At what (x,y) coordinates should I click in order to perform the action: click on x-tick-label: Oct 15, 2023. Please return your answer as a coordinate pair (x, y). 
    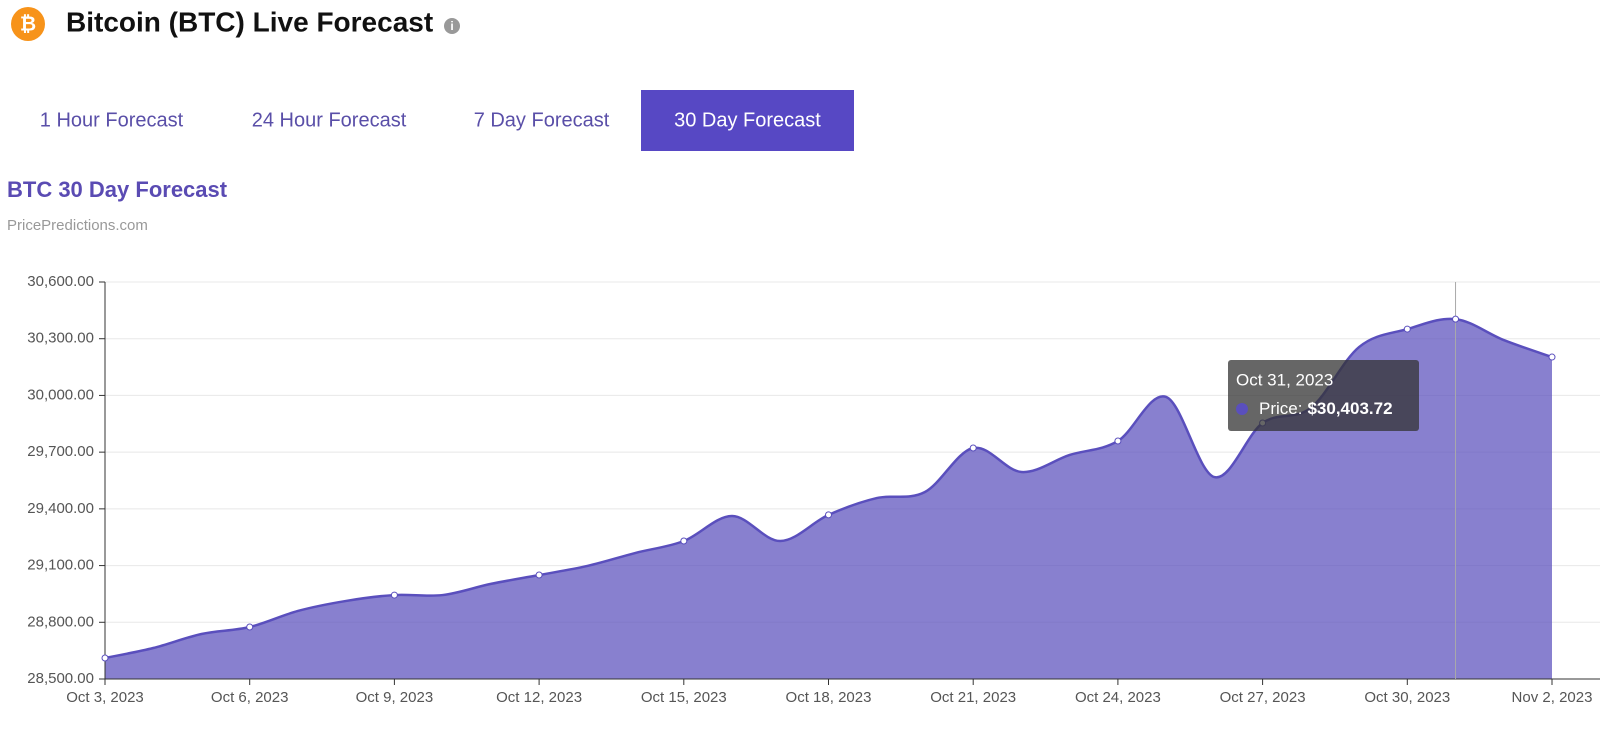
    Looking at the image, I should click on (684, 697).